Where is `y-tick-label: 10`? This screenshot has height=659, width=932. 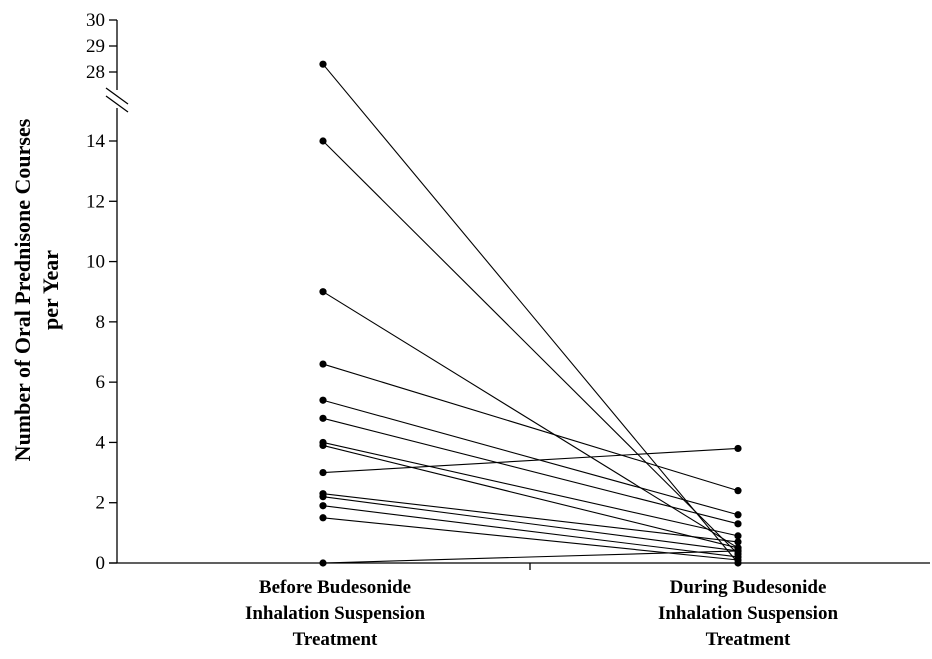 y-tick-label: 10 is located at coordinates (95, 262).